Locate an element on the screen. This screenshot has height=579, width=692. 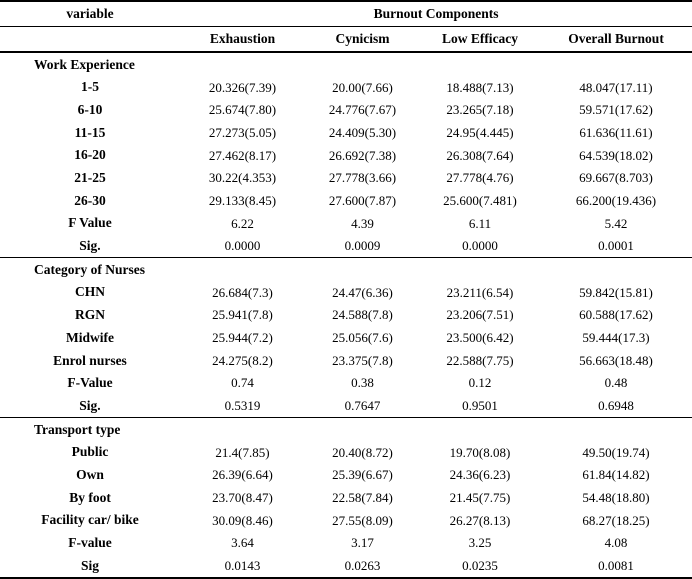
cell-value: 3.17 is located at coordinates (362, 543).